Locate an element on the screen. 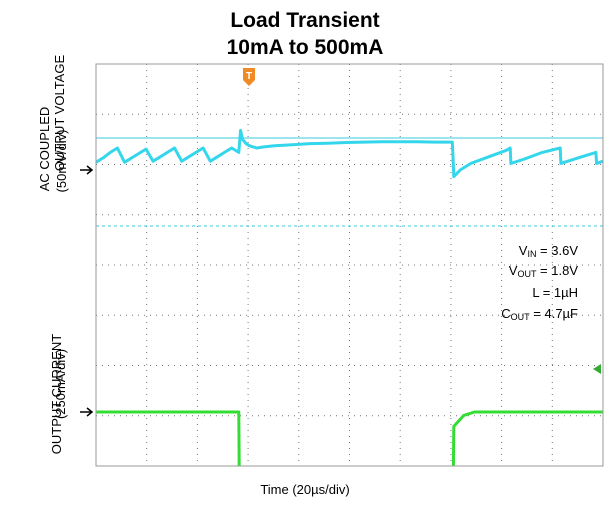 The width and height of the screenshot is (610, 506). voltage-trace is located at coordinates (349, 153).